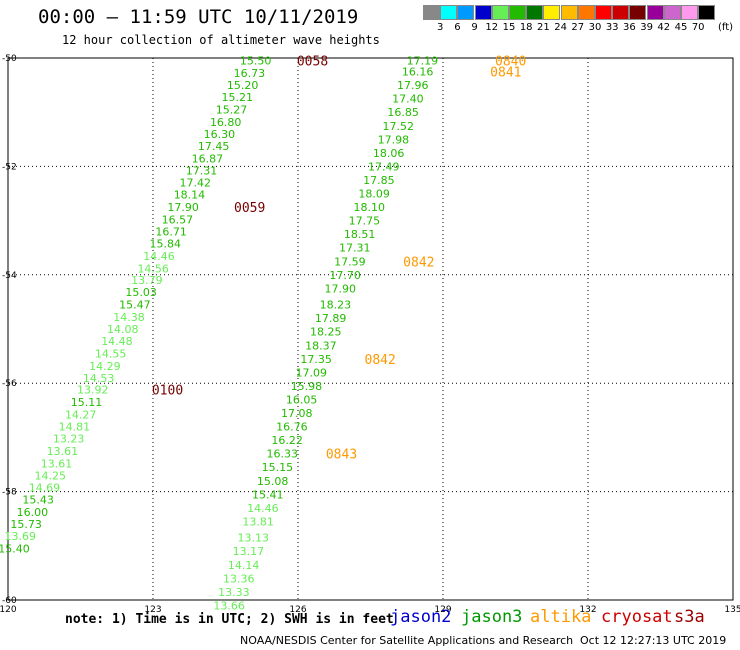 The image size is (740, 650). What do you see at coordinates (256, 61) in the screenshot?
I see `swh-value-cryosat: 15.50` at bounding box center [256, 61].